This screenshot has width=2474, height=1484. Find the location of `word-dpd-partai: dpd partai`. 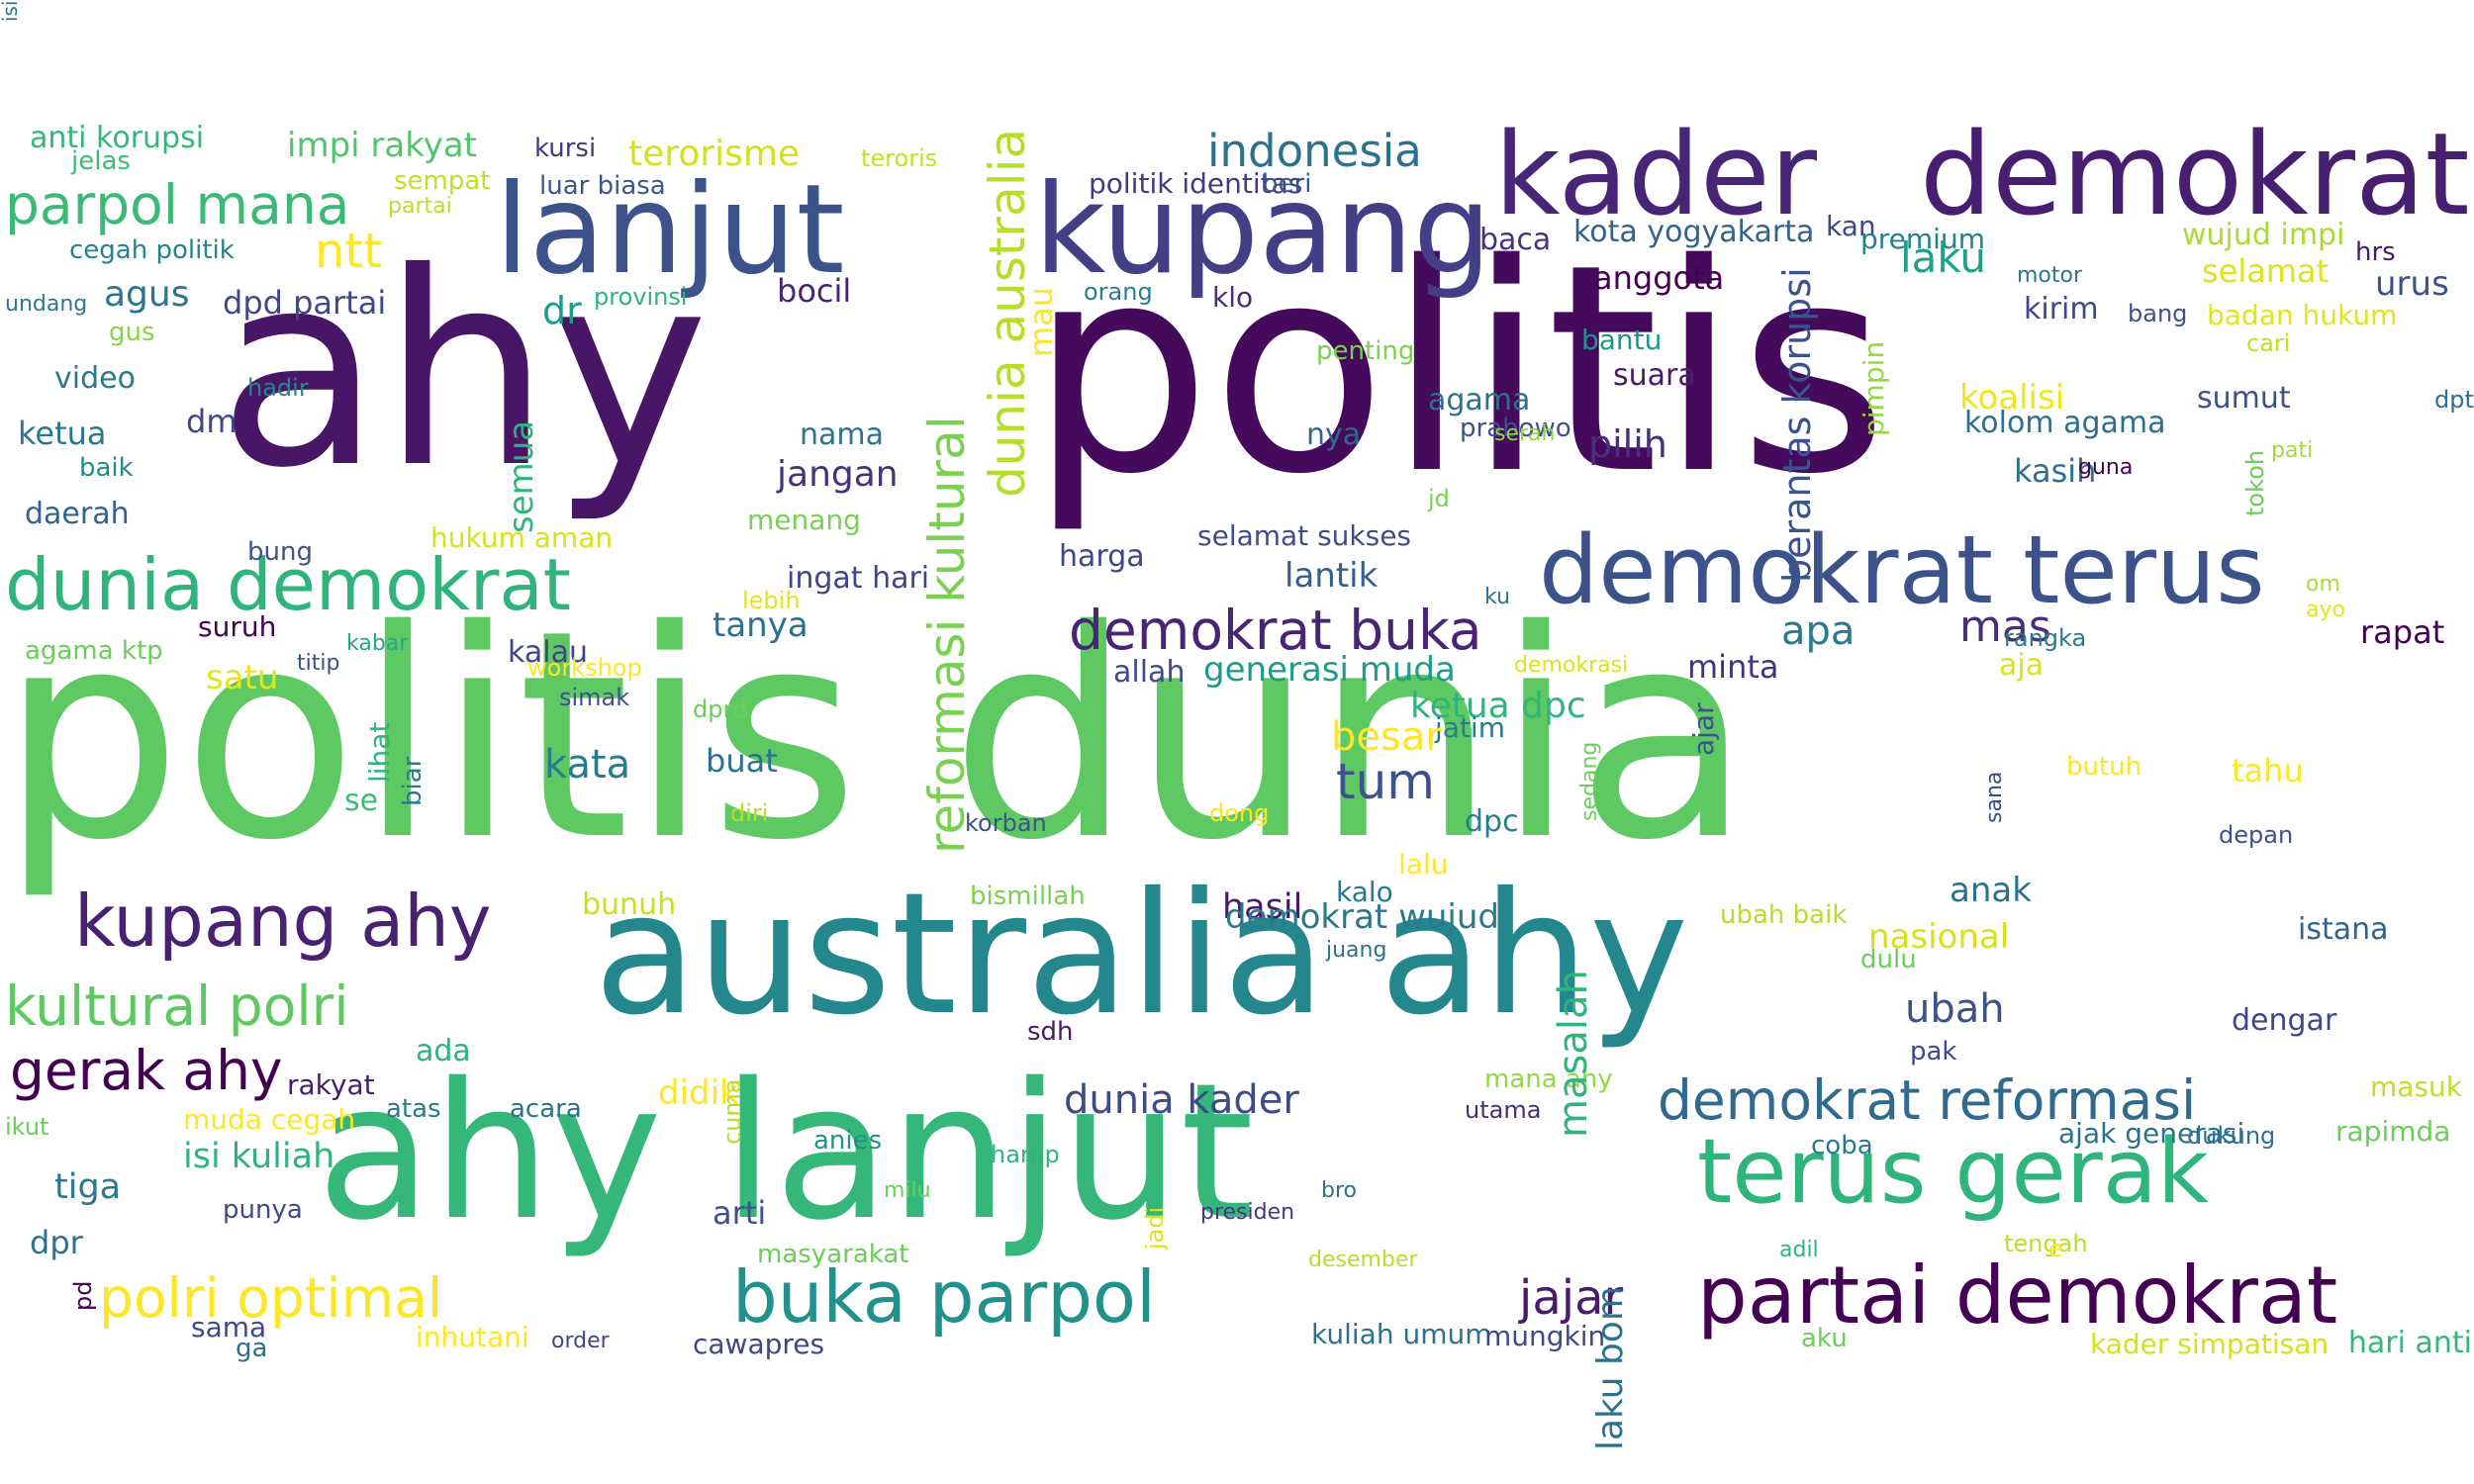

word-dpd-partai: dpd partai is located at coordinates (305, 303).